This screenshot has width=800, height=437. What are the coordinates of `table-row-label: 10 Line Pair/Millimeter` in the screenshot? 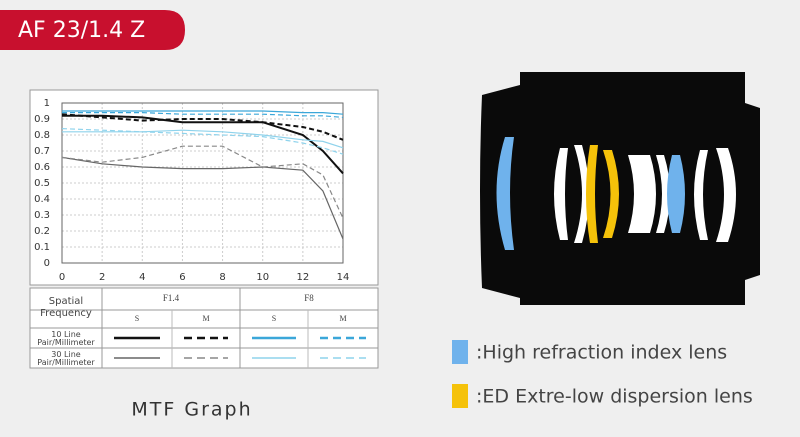 It's located at (66, 338).